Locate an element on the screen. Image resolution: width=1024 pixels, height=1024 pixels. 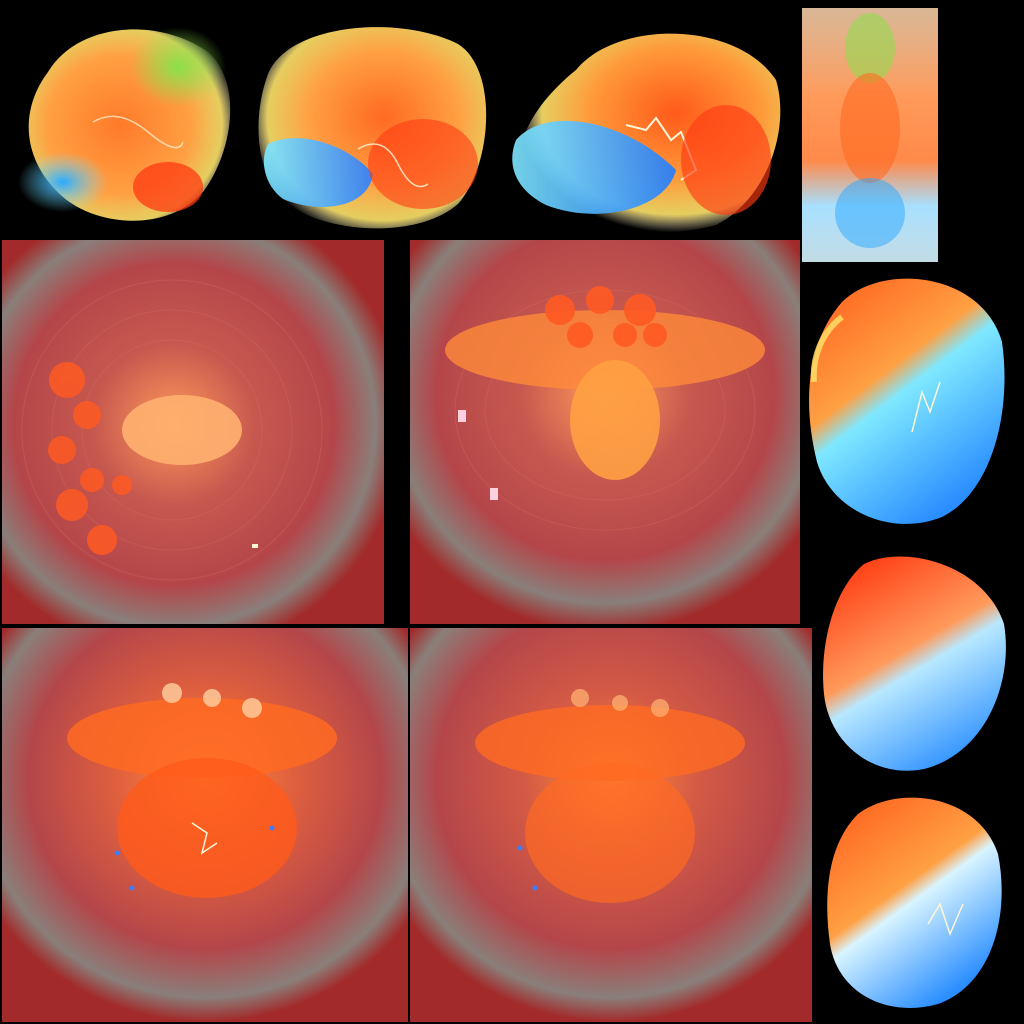
flame-halo-vertical-orbs-art is located at coordinates (193, 432).